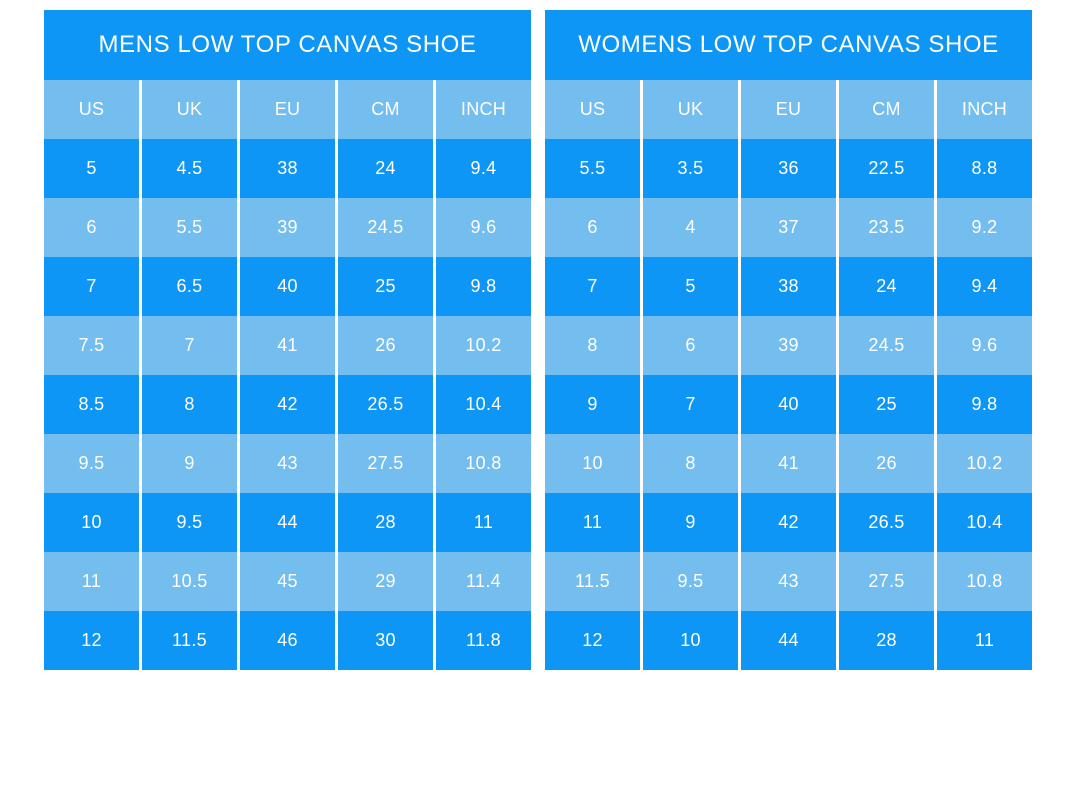 This screenshot has width=1079, height=791. I want to click on cell-inch: 10.8, so click(483, 463).